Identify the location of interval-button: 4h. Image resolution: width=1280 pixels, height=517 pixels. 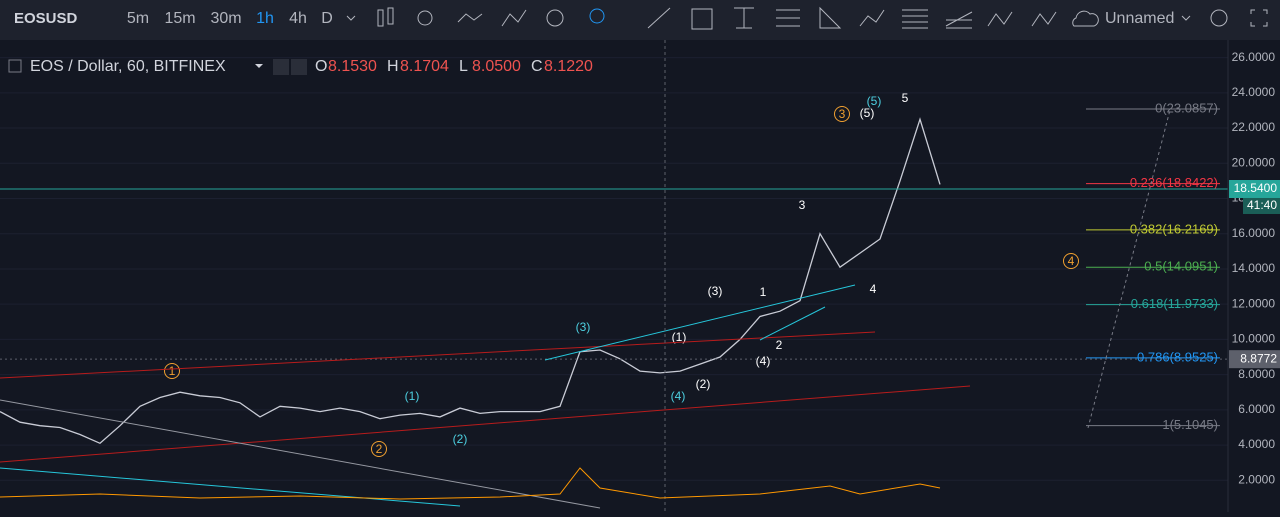
(298, 18).